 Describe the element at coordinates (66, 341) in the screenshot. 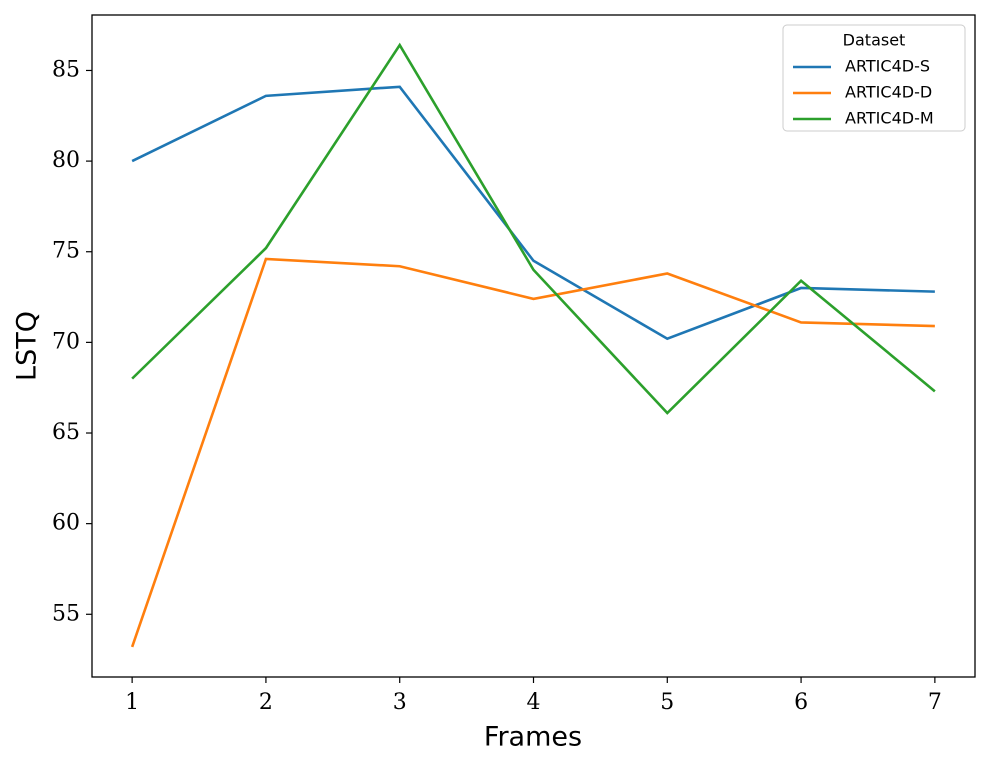

I see `y-tick-label: 70` at that location.